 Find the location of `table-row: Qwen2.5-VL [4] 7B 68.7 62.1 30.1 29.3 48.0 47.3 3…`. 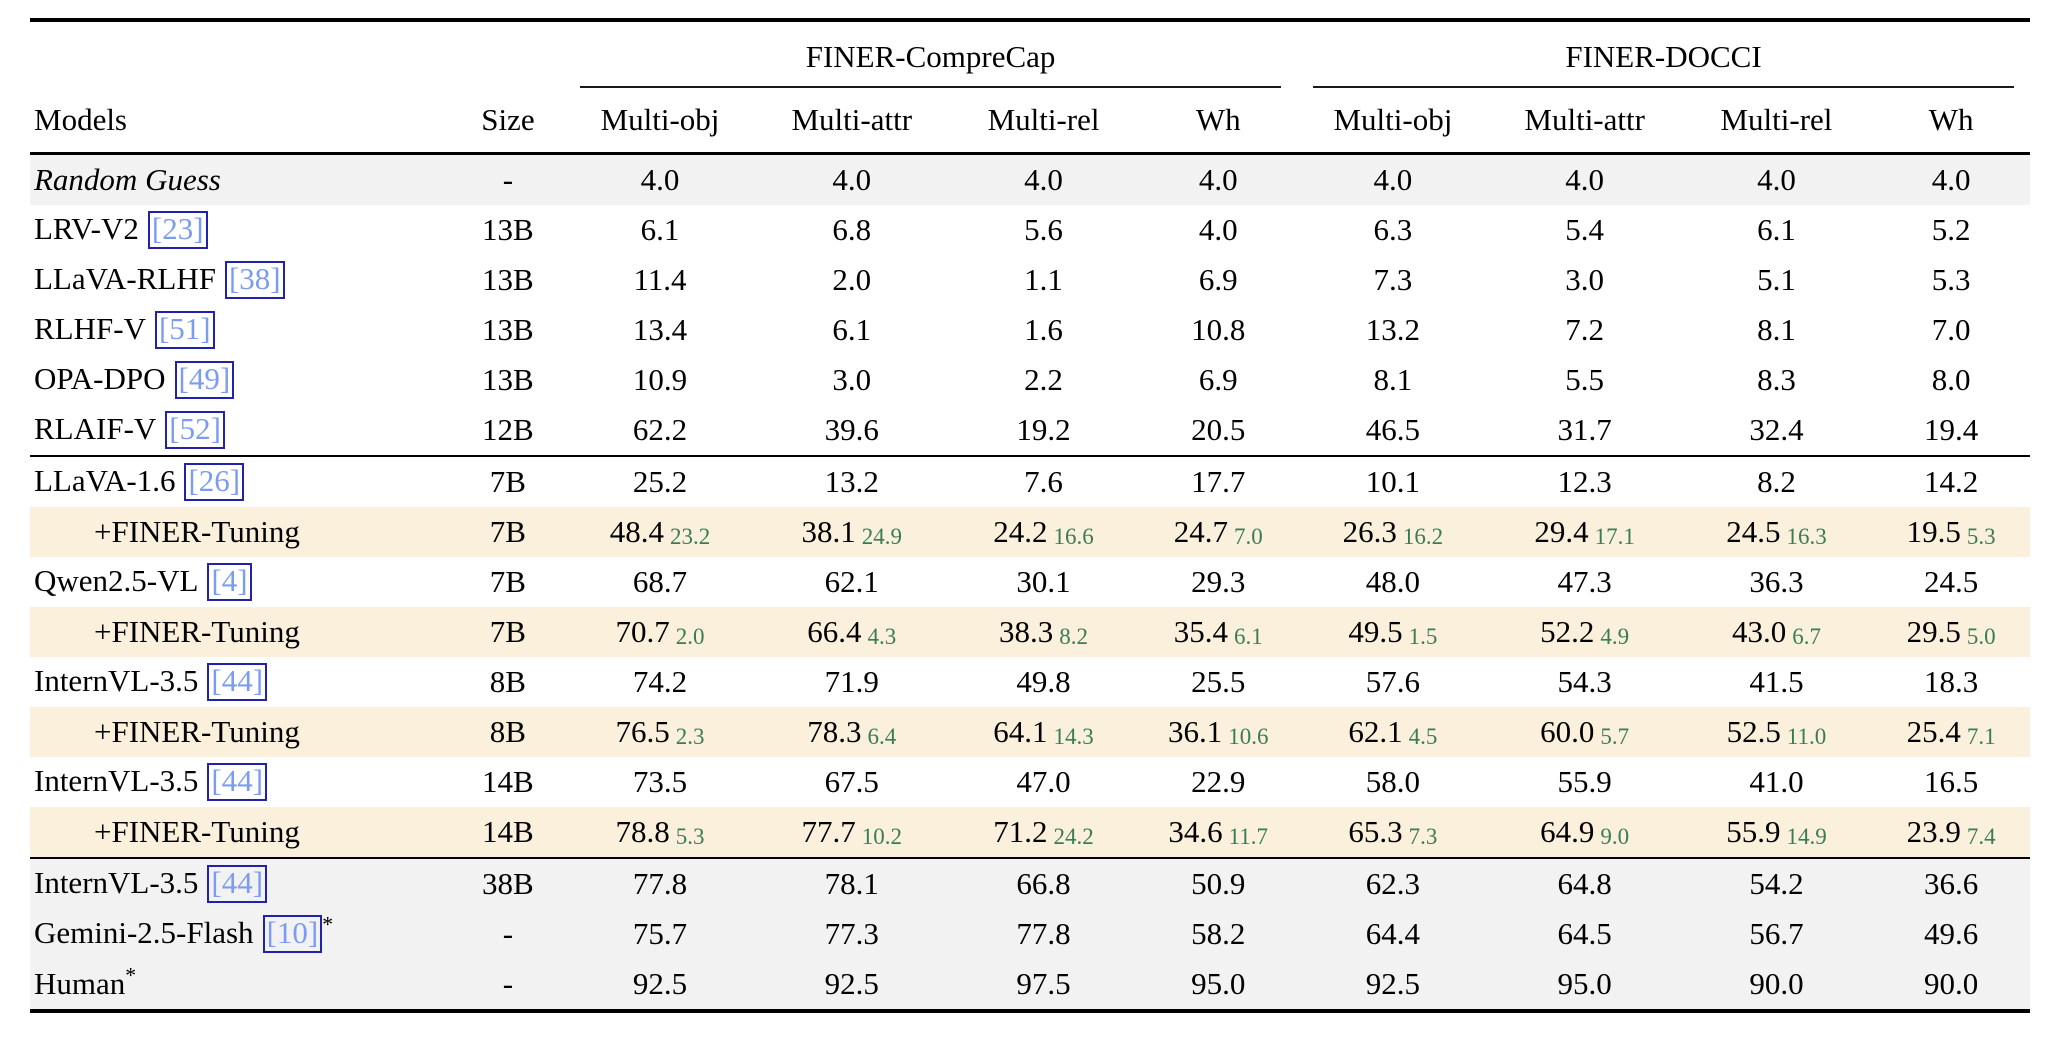

table-row: Qwen2.5-VL [4] 7B 68.7 62.1 30.1 29.3 48.0 47.3 3… is located at coordinates (1030, 582).